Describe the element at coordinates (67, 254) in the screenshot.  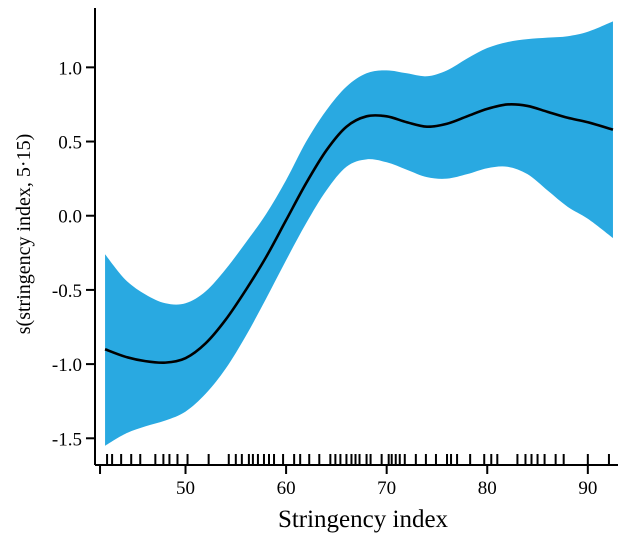
I see `y-tick-labels: 1.0 0.5 0.0 -0.5 -1.0 -1.5` at that location.